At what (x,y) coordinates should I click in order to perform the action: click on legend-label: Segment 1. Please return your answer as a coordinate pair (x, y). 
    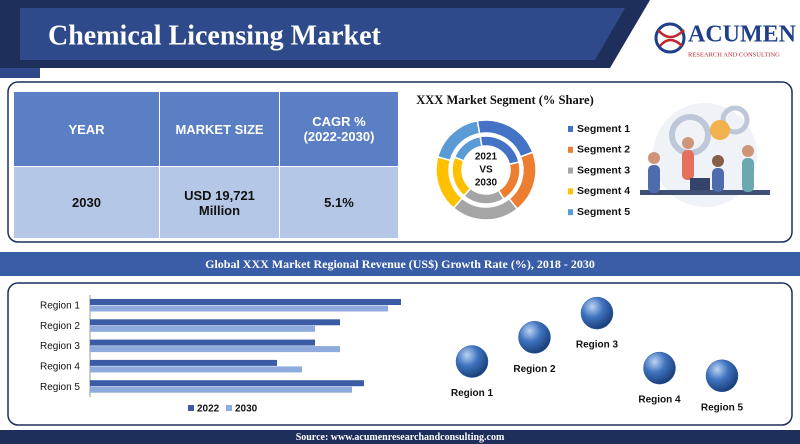
    Looking at the image, I should click on (603, 129).